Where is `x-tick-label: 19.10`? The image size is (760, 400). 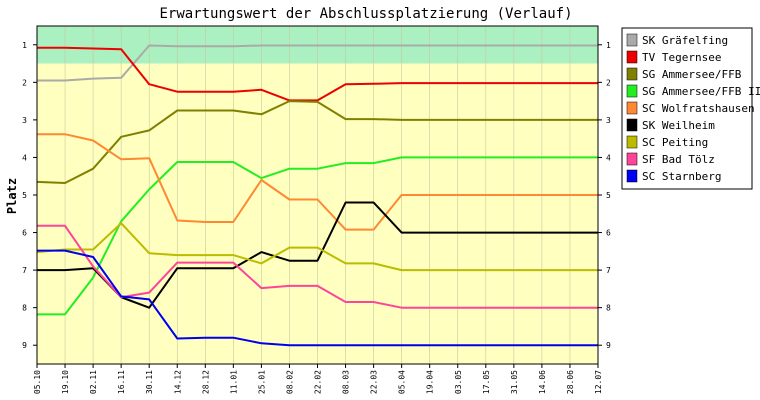 x-tick-label: 19.10 is located at coordinates (65, 382).